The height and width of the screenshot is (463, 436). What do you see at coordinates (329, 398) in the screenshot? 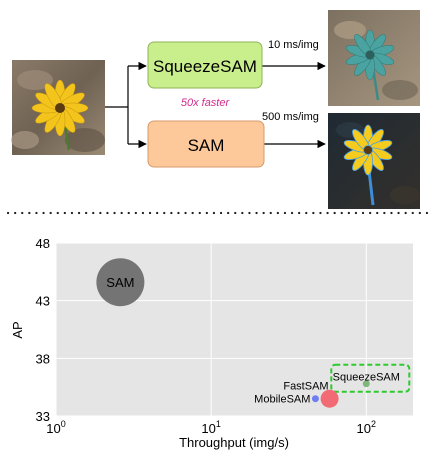
I see `fastsam-point` at bounding box center [329, 398].